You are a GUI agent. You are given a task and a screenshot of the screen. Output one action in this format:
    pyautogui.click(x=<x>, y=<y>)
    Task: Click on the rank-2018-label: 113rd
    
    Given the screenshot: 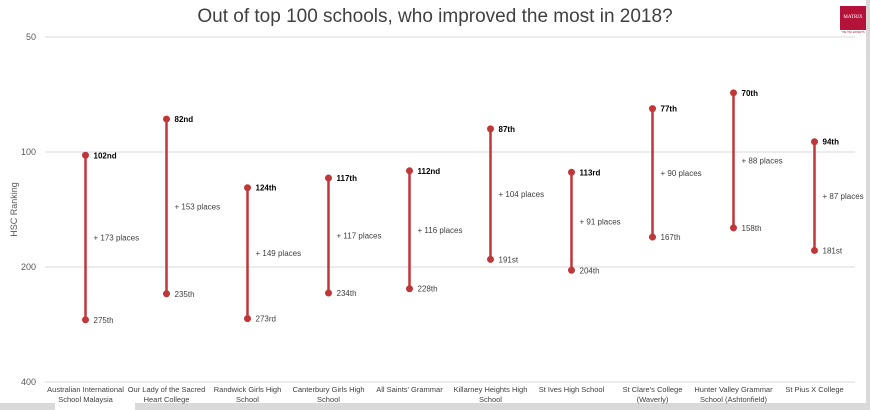 What is the action you would take?
    pyautogui.click(x=590, y=172)
    